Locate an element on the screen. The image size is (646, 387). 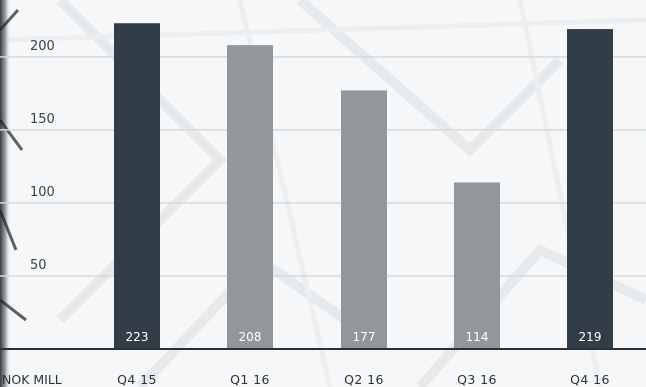
data-label: 208 is located at coordinates (250, 337).